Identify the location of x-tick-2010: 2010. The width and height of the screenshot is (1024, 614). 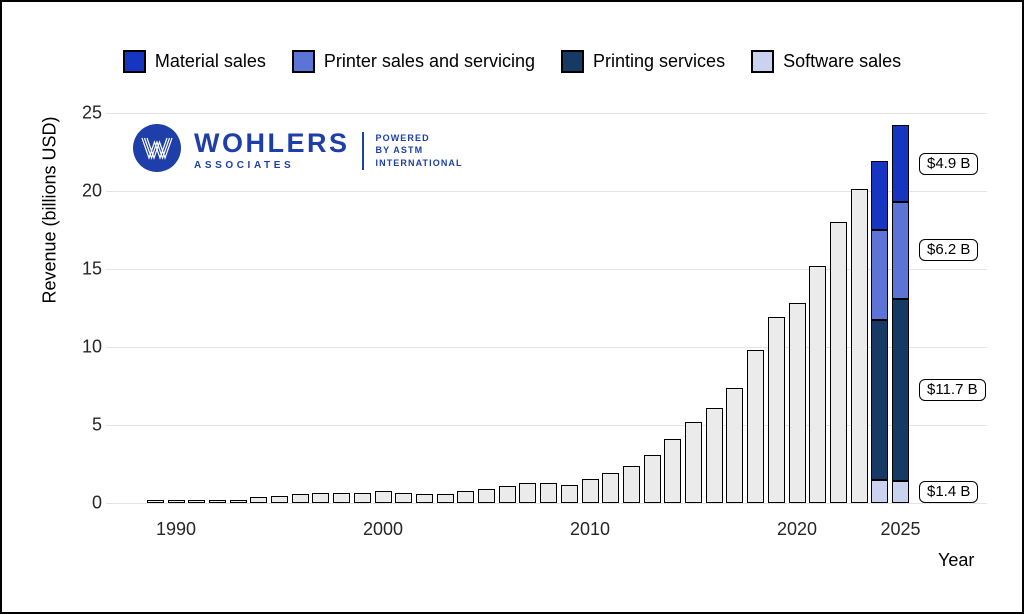
(590, 529).